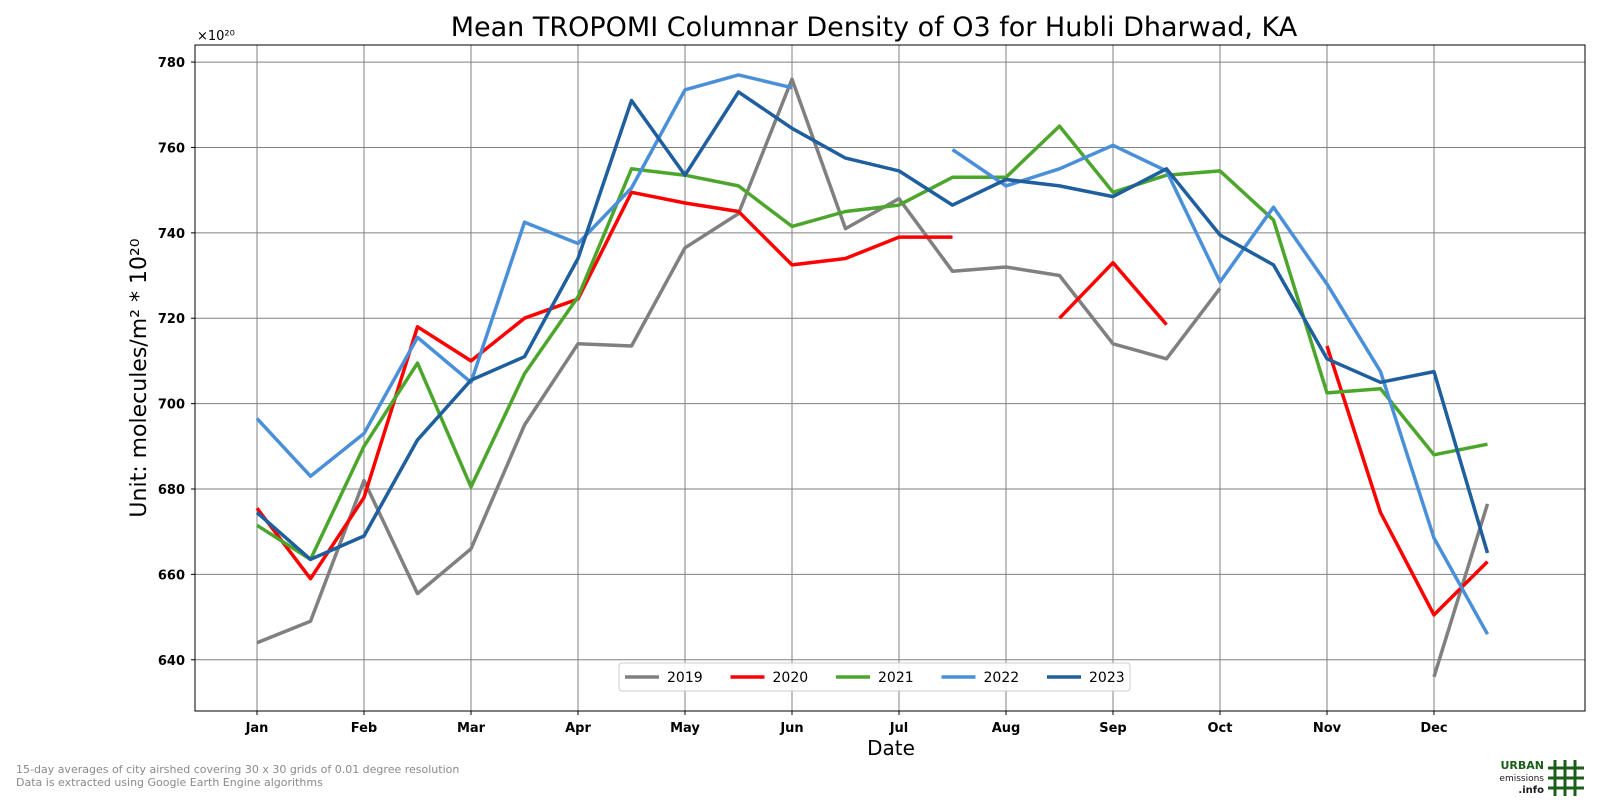  I want to click on y-tick-label: 720, so click(171, 319).